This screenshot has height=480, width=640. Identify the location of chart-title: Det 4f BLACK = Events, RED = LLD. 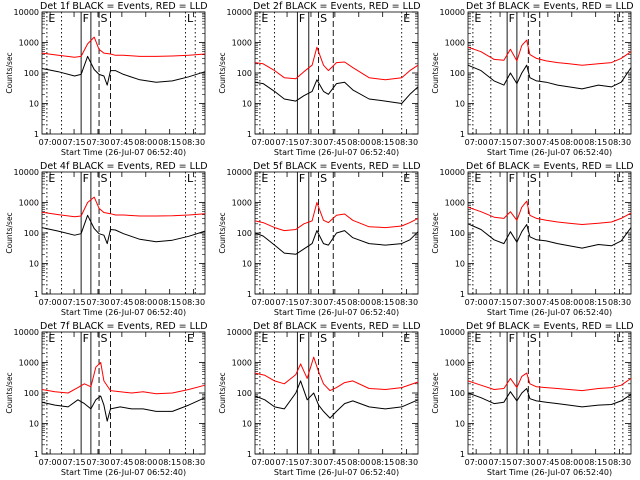
(124, 166).